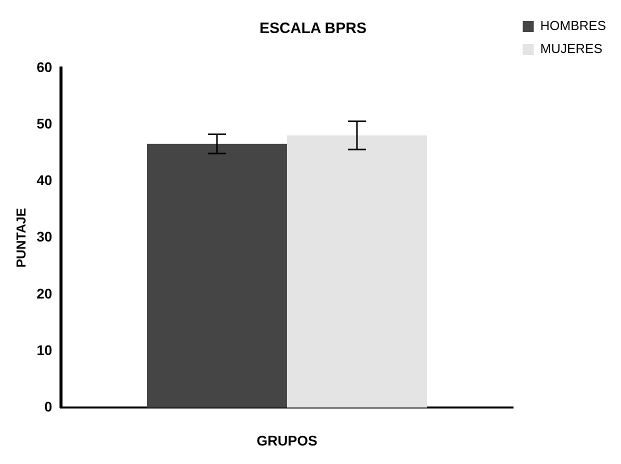  I want to click on legend-label: MUJERES, so click(571, 48).